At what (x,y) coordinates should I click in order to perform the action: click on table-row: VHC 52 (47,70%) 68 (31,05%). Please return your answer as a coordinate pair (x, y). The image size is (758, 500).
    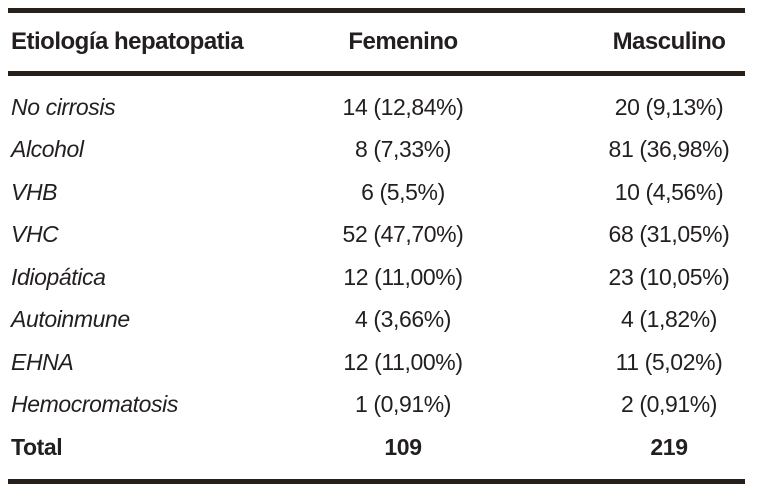
    Looking at the image, I should click on (376, 235).